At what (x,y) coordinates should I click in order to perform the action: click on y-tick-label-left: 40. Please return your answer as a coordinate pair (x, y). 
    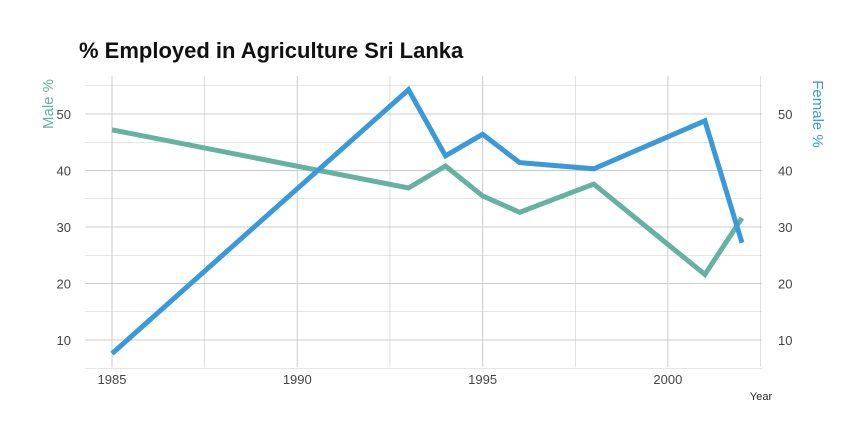
    Looking at the image, I should click on (64, 171).